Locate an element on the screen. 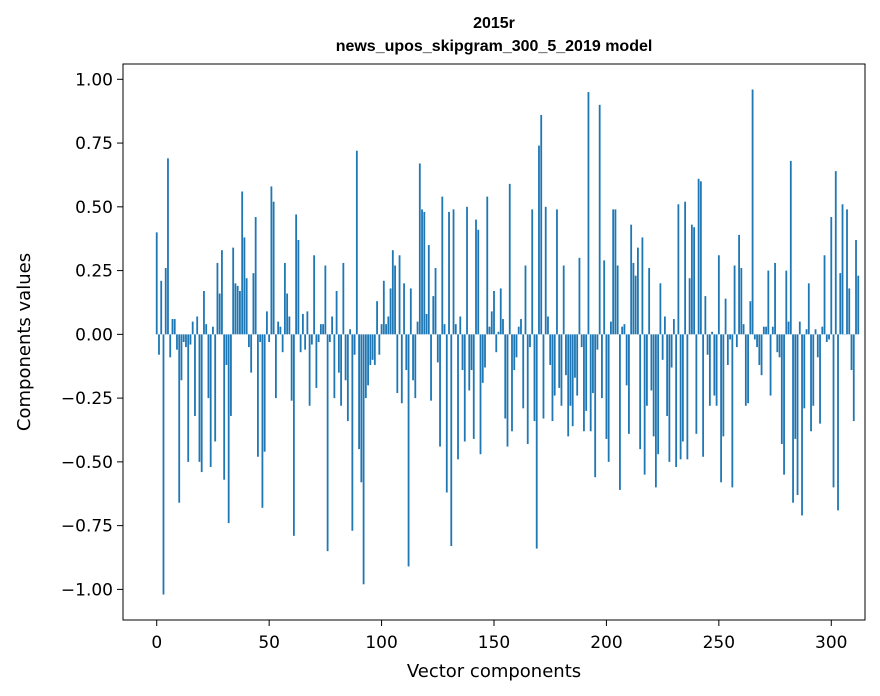 The width and height of the screenshot is (880, 696). x-tick-label: 100 is located at coordinates (381, 643).